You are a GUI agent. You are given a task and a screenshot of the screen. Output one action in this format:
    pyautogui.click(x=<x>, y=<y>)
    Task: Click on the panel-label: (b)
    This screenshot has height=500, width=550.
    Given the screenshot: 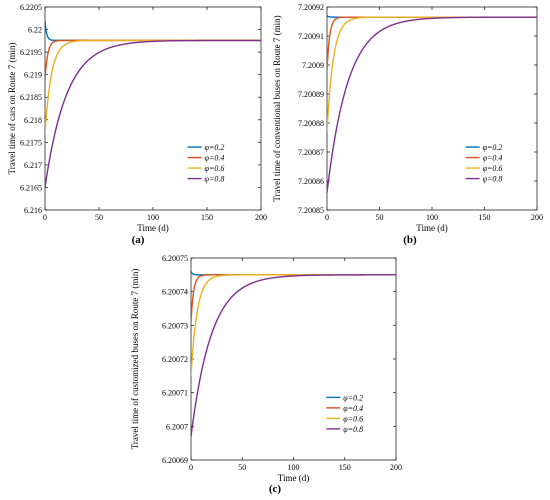 What is the action you would take?
    pyautogui.click(x=410, y=240)
    